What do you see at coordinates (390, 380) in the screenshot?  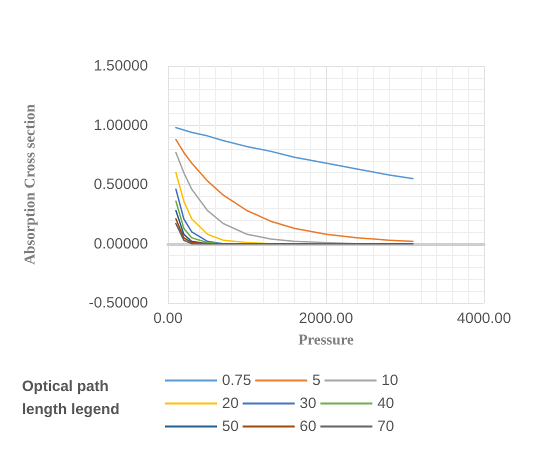 I see `legend-label: 10` at bounding box center [390, 380].